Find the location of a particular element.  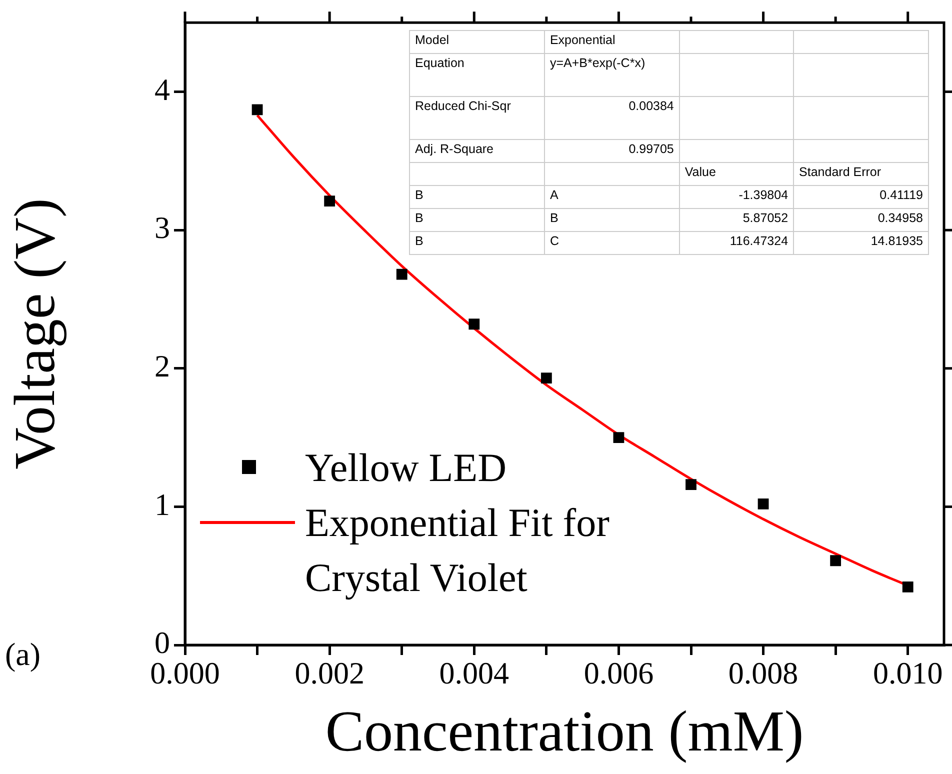

legend-label: Yellow LED is located at coordinates (406, 468).